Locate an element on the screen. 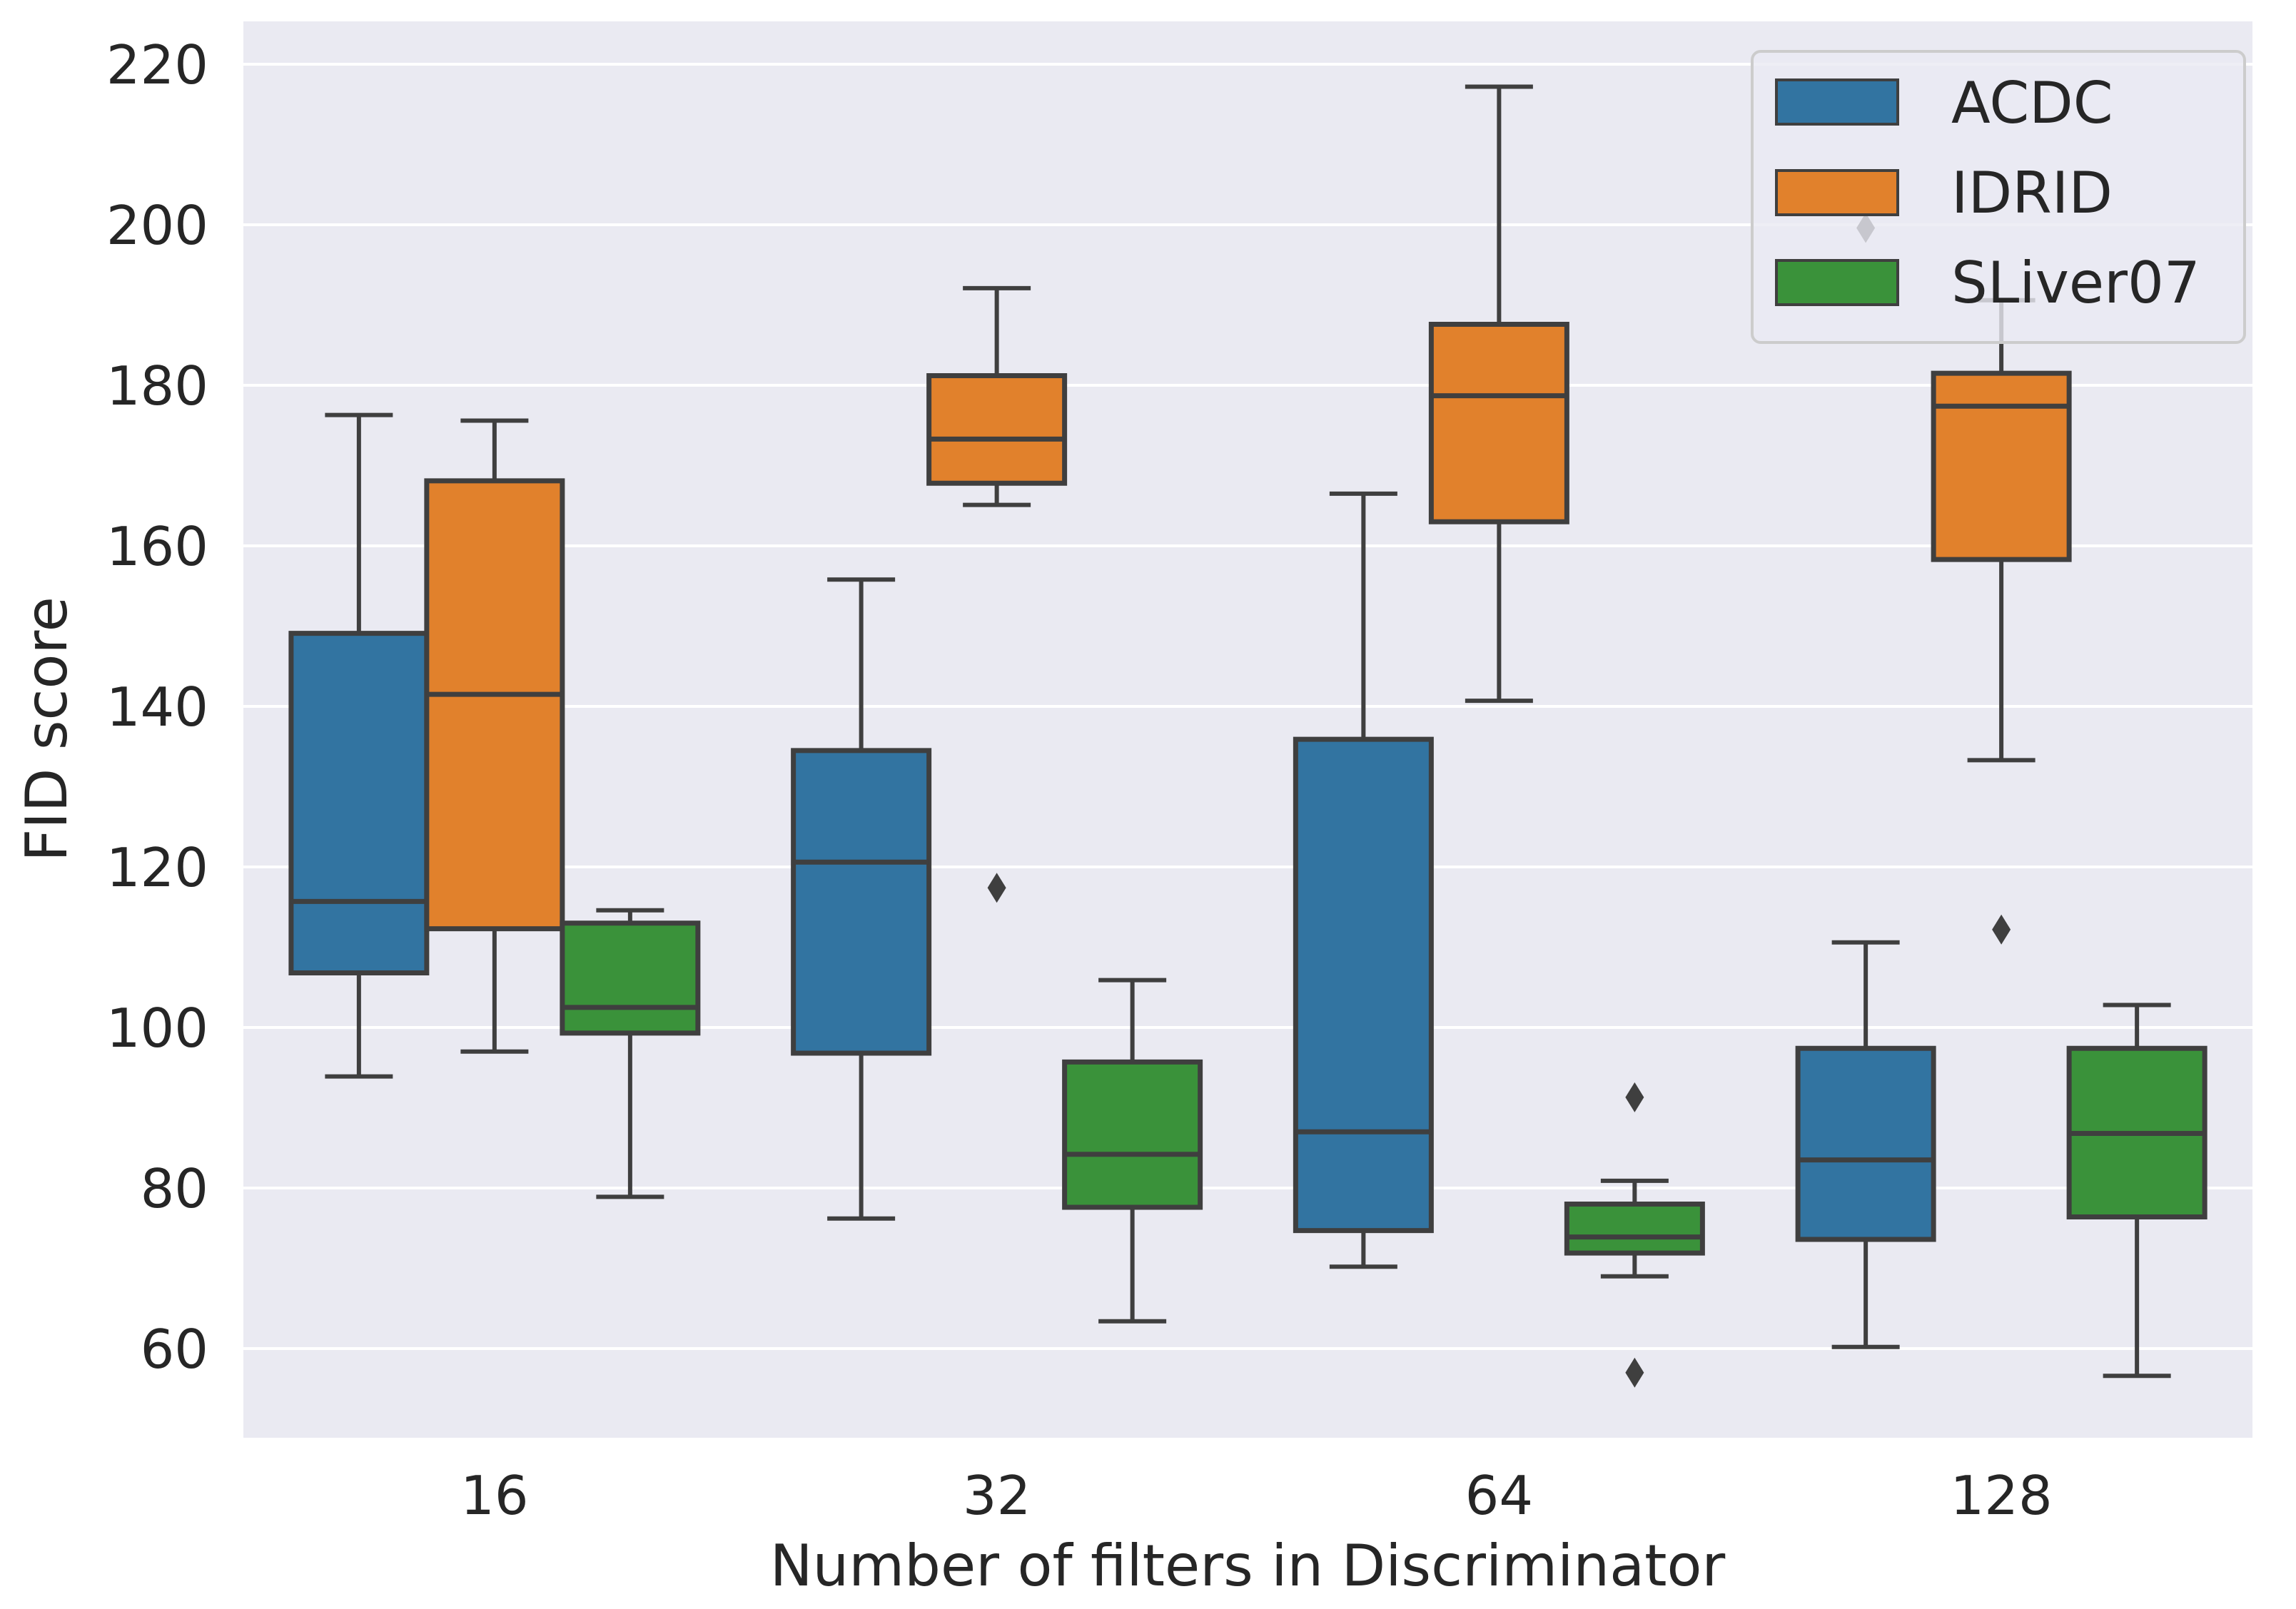 This screenshot has height=1609, width=2296. legend-swatch-idrid is located at coordinates (1837, 192).